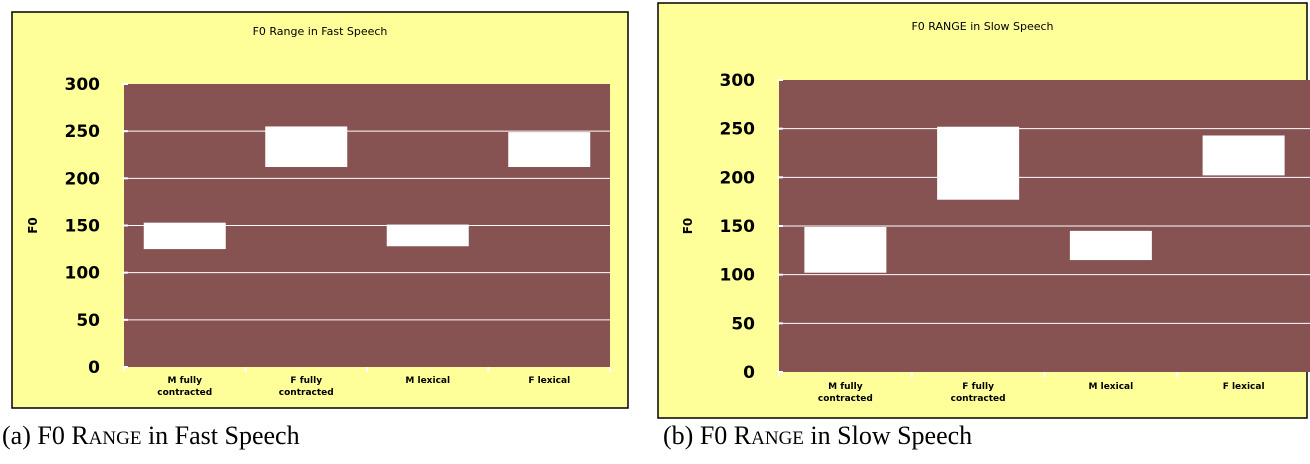 The height and width of the screenshot is (464, 1310). I want to click on caption-fast-prefix: (a) F0 R, so click(45, 435).